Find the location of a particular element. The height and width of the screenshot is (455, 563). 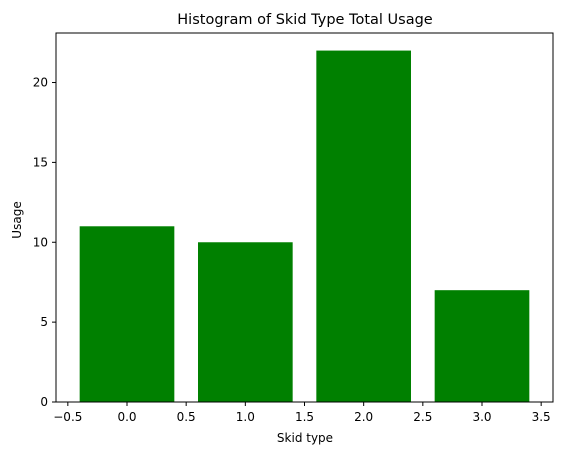

x-tick-label: 0.0 is located at coordinates (126, 417).